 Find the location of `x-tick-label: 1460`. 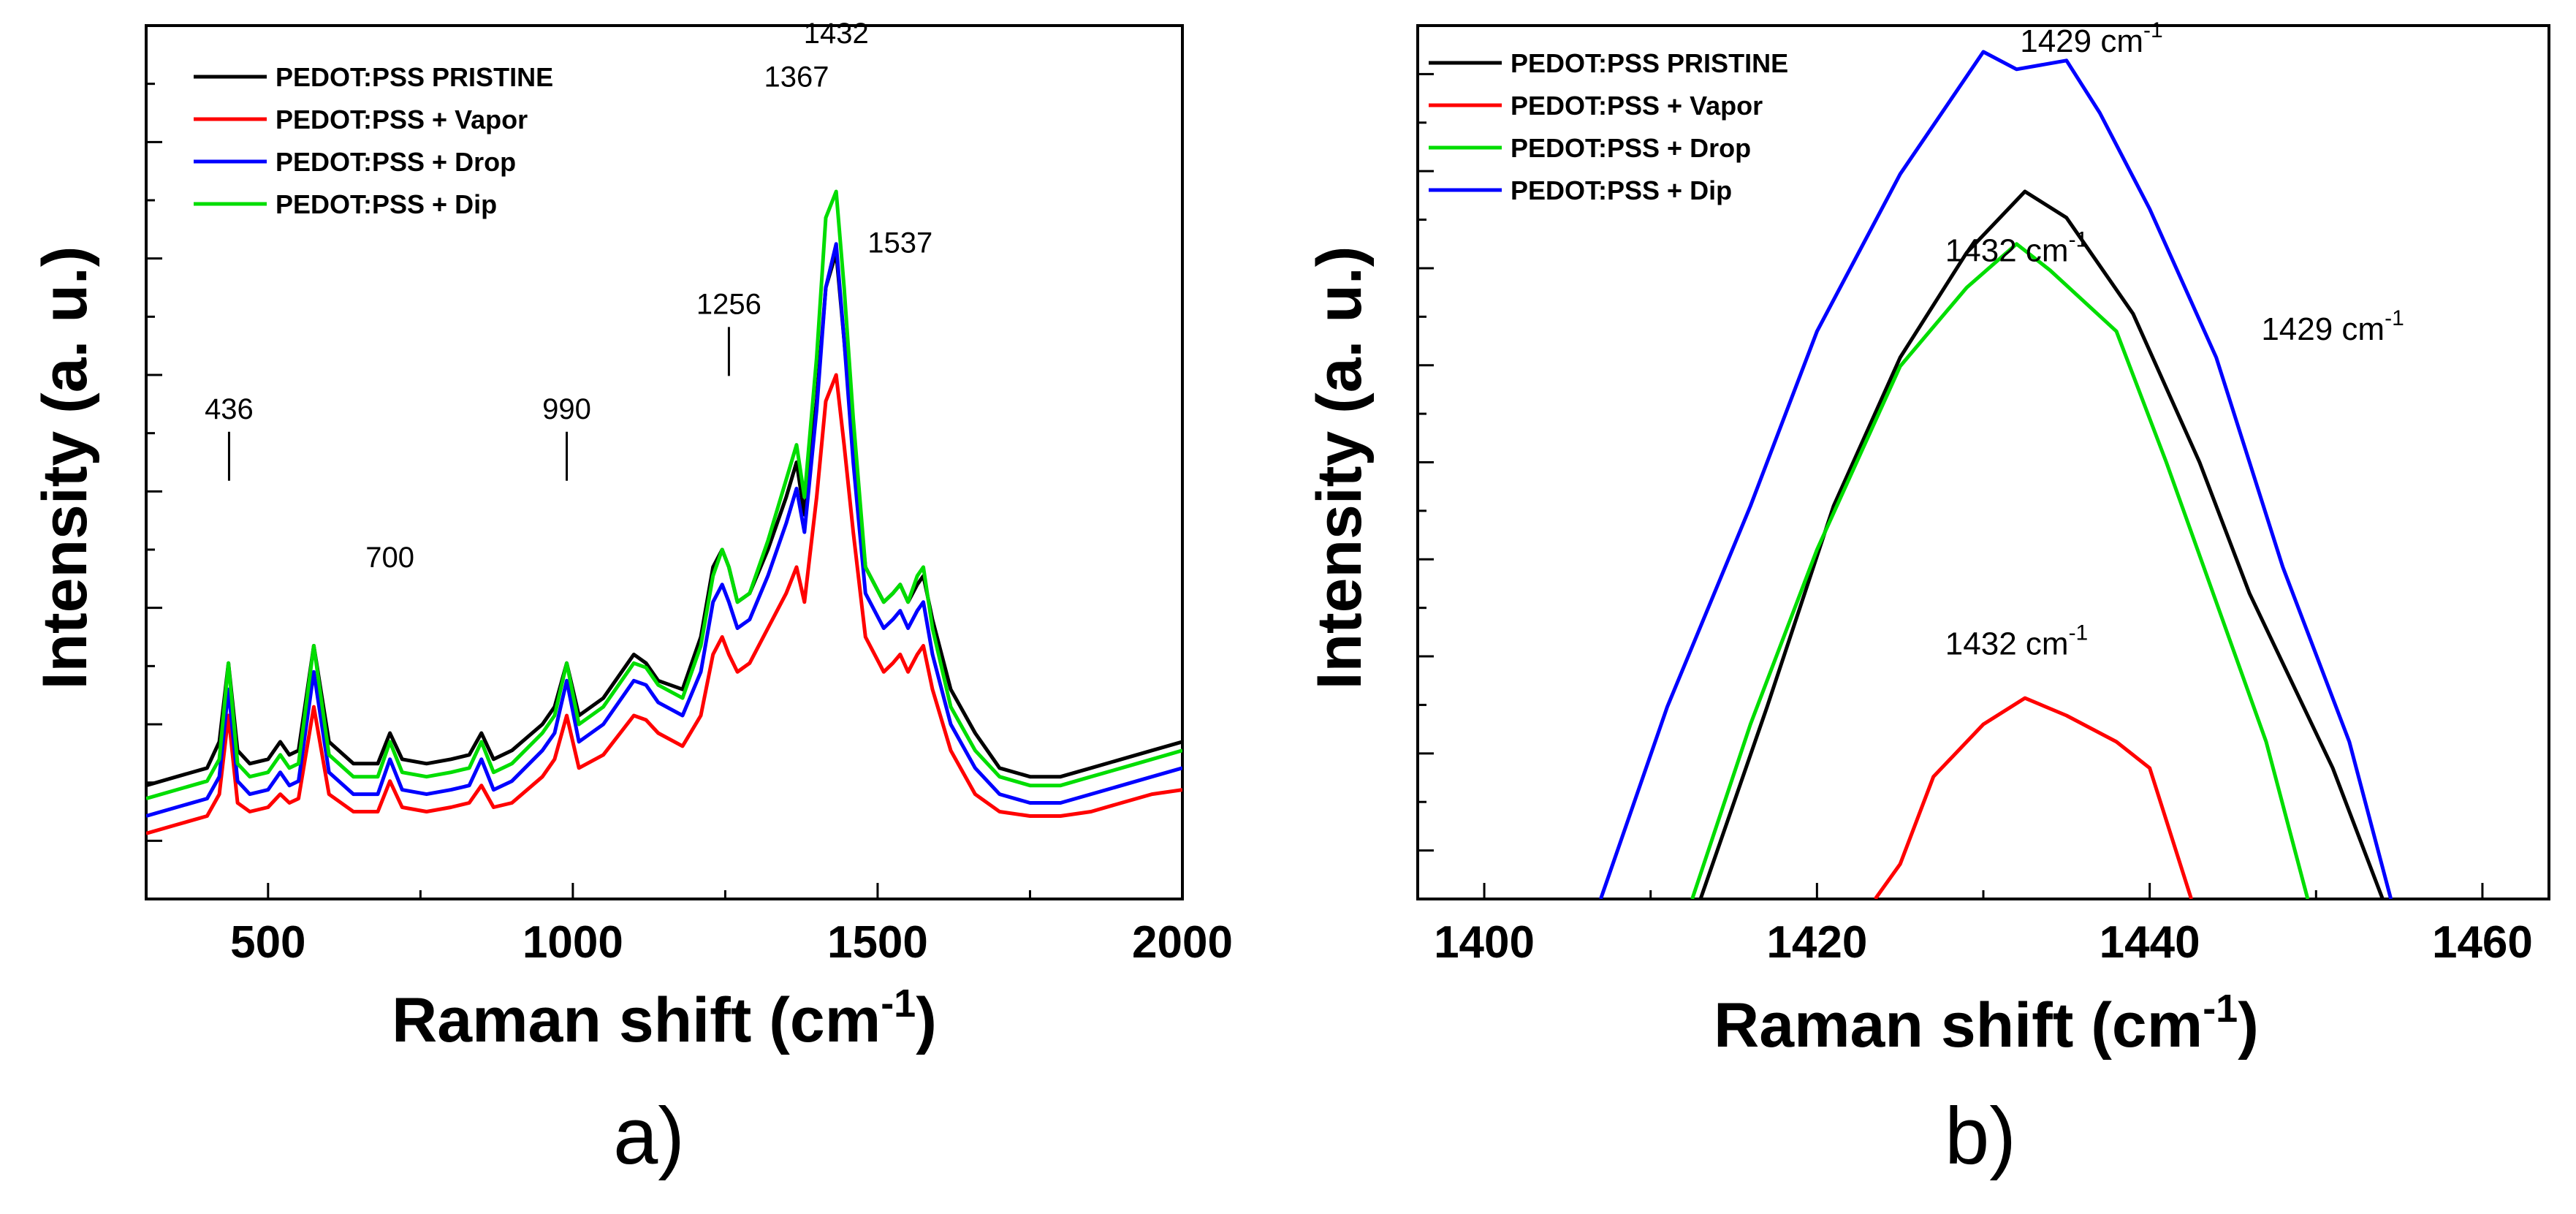

x-tick-label: 1460 is located at coordinates (2482, 942).